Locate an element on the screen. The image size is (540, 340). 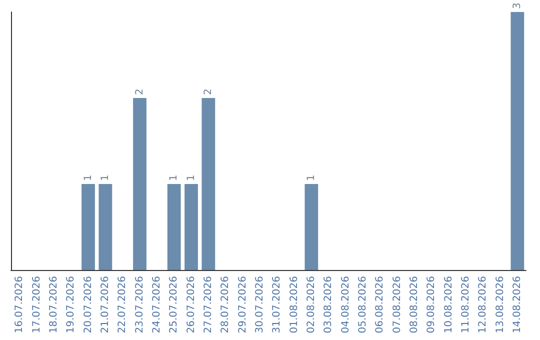
x-tick-label: 05.08.2026 is located at coordinates (362, 305).